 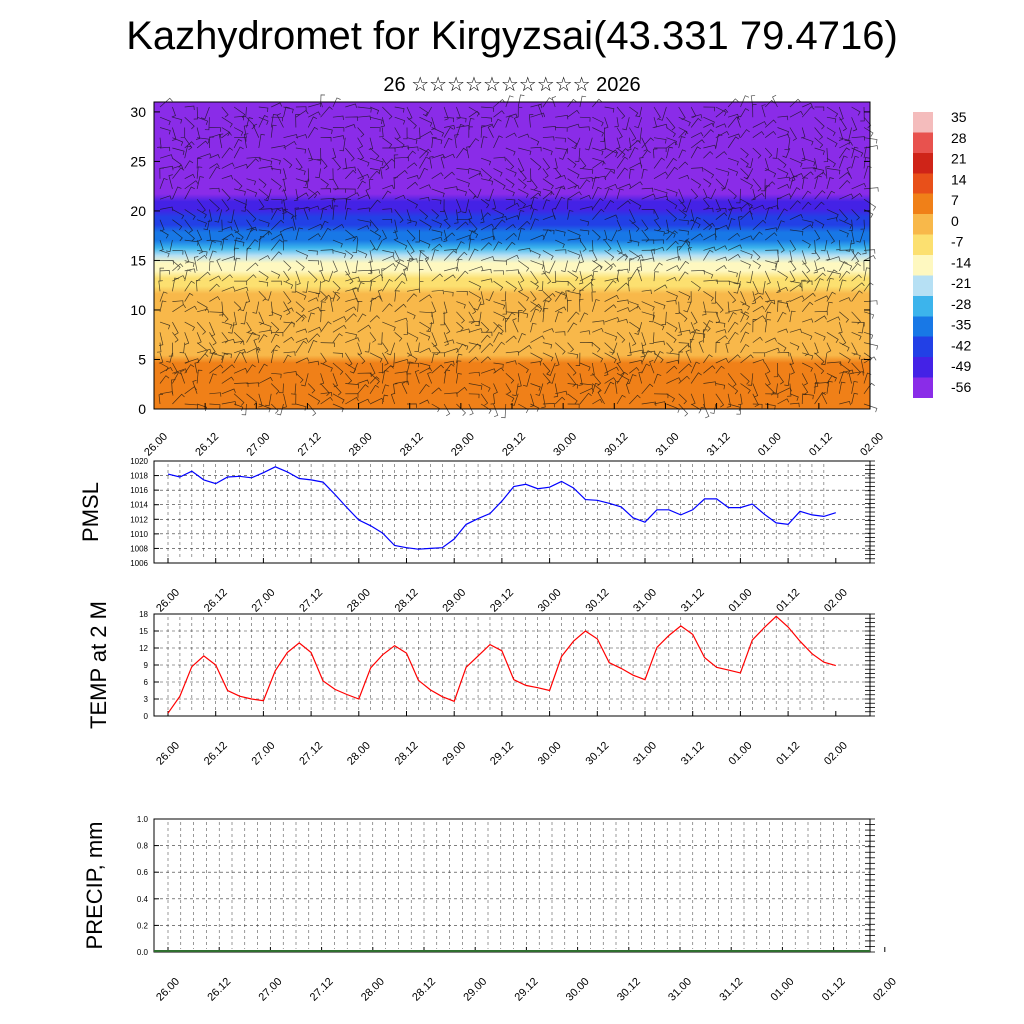 I want to click on pmsl-x-tick-label: 28.12, so click(x=407, y=601).